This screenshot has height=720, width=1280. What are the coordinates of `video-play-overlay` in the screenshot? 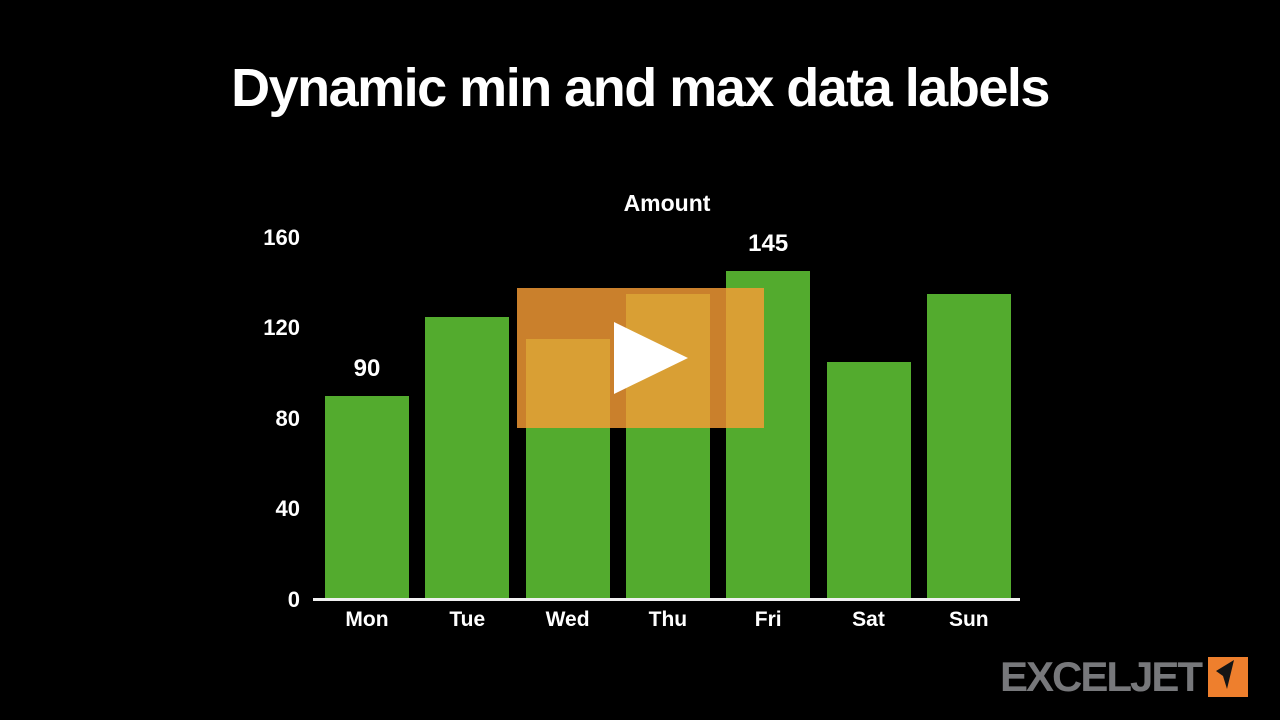 It's located at (640, 358).